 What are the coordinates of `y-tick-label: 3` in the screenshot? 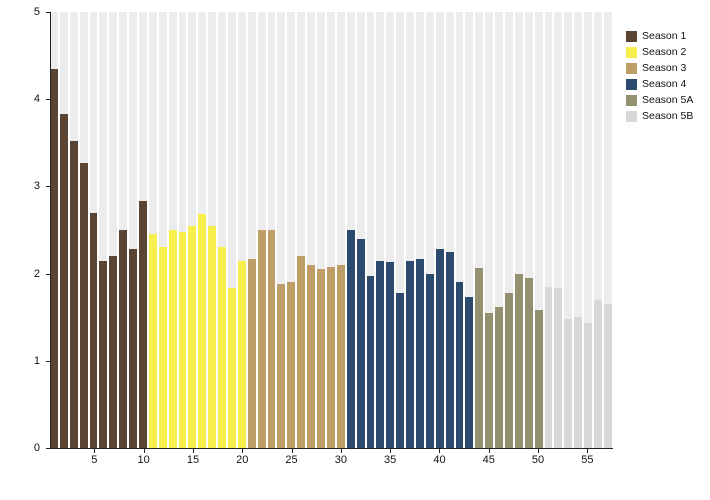 It's located at (36, 186).